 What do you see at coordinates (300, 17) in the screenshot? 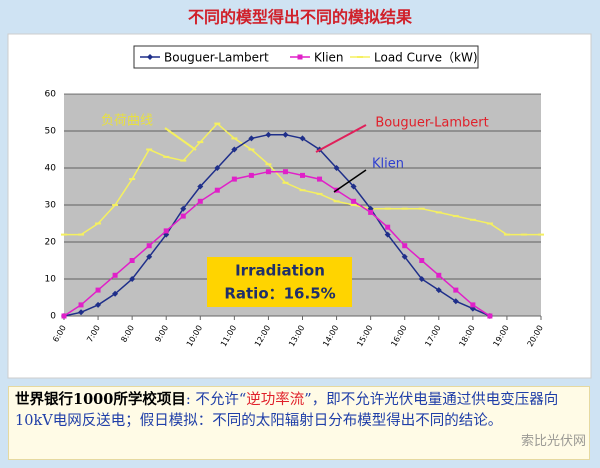
I see `chart-title: 不同的模型得出不同的模拟结果` at bounding box center [300, 17].